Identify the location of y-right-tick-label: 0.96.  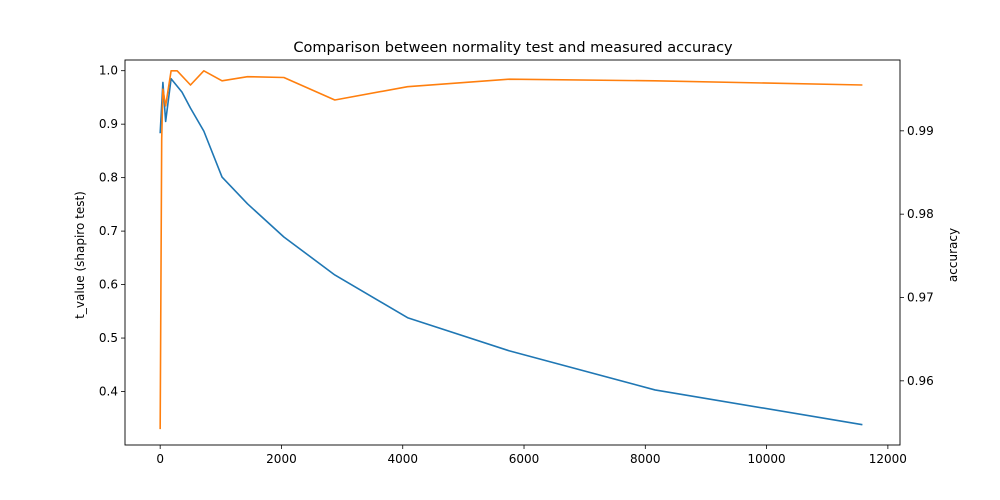
(920, 381).